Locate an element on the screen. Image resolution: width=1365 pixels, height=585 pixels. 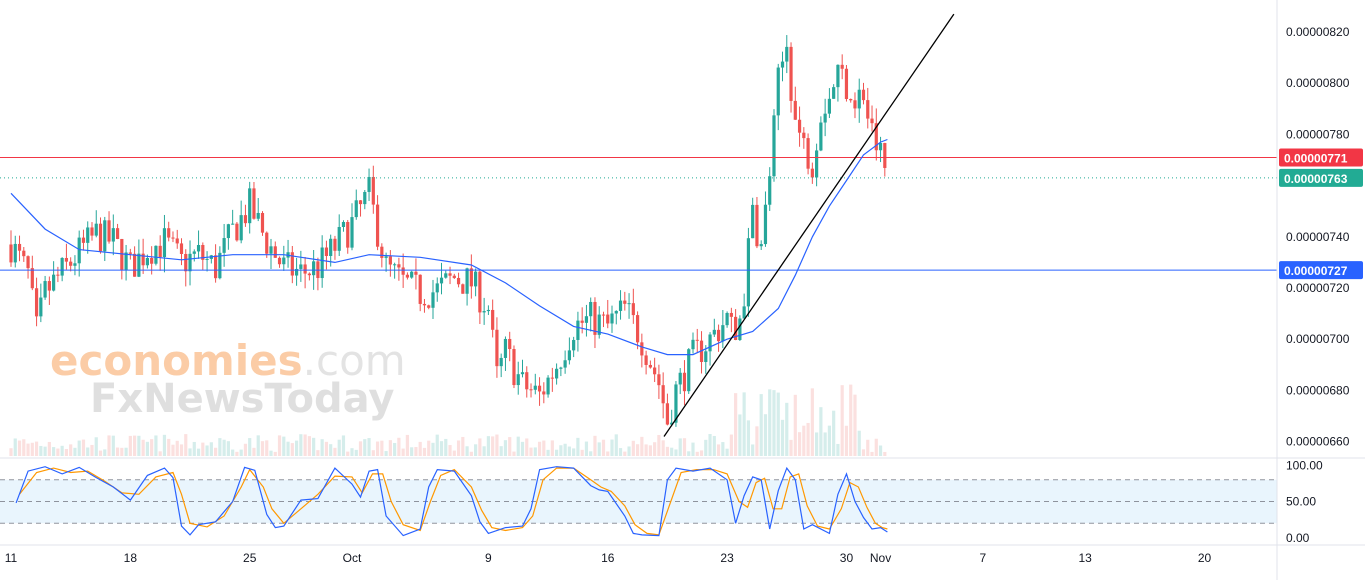
stoch-rsi-pane is located at coordinates (638, 501).